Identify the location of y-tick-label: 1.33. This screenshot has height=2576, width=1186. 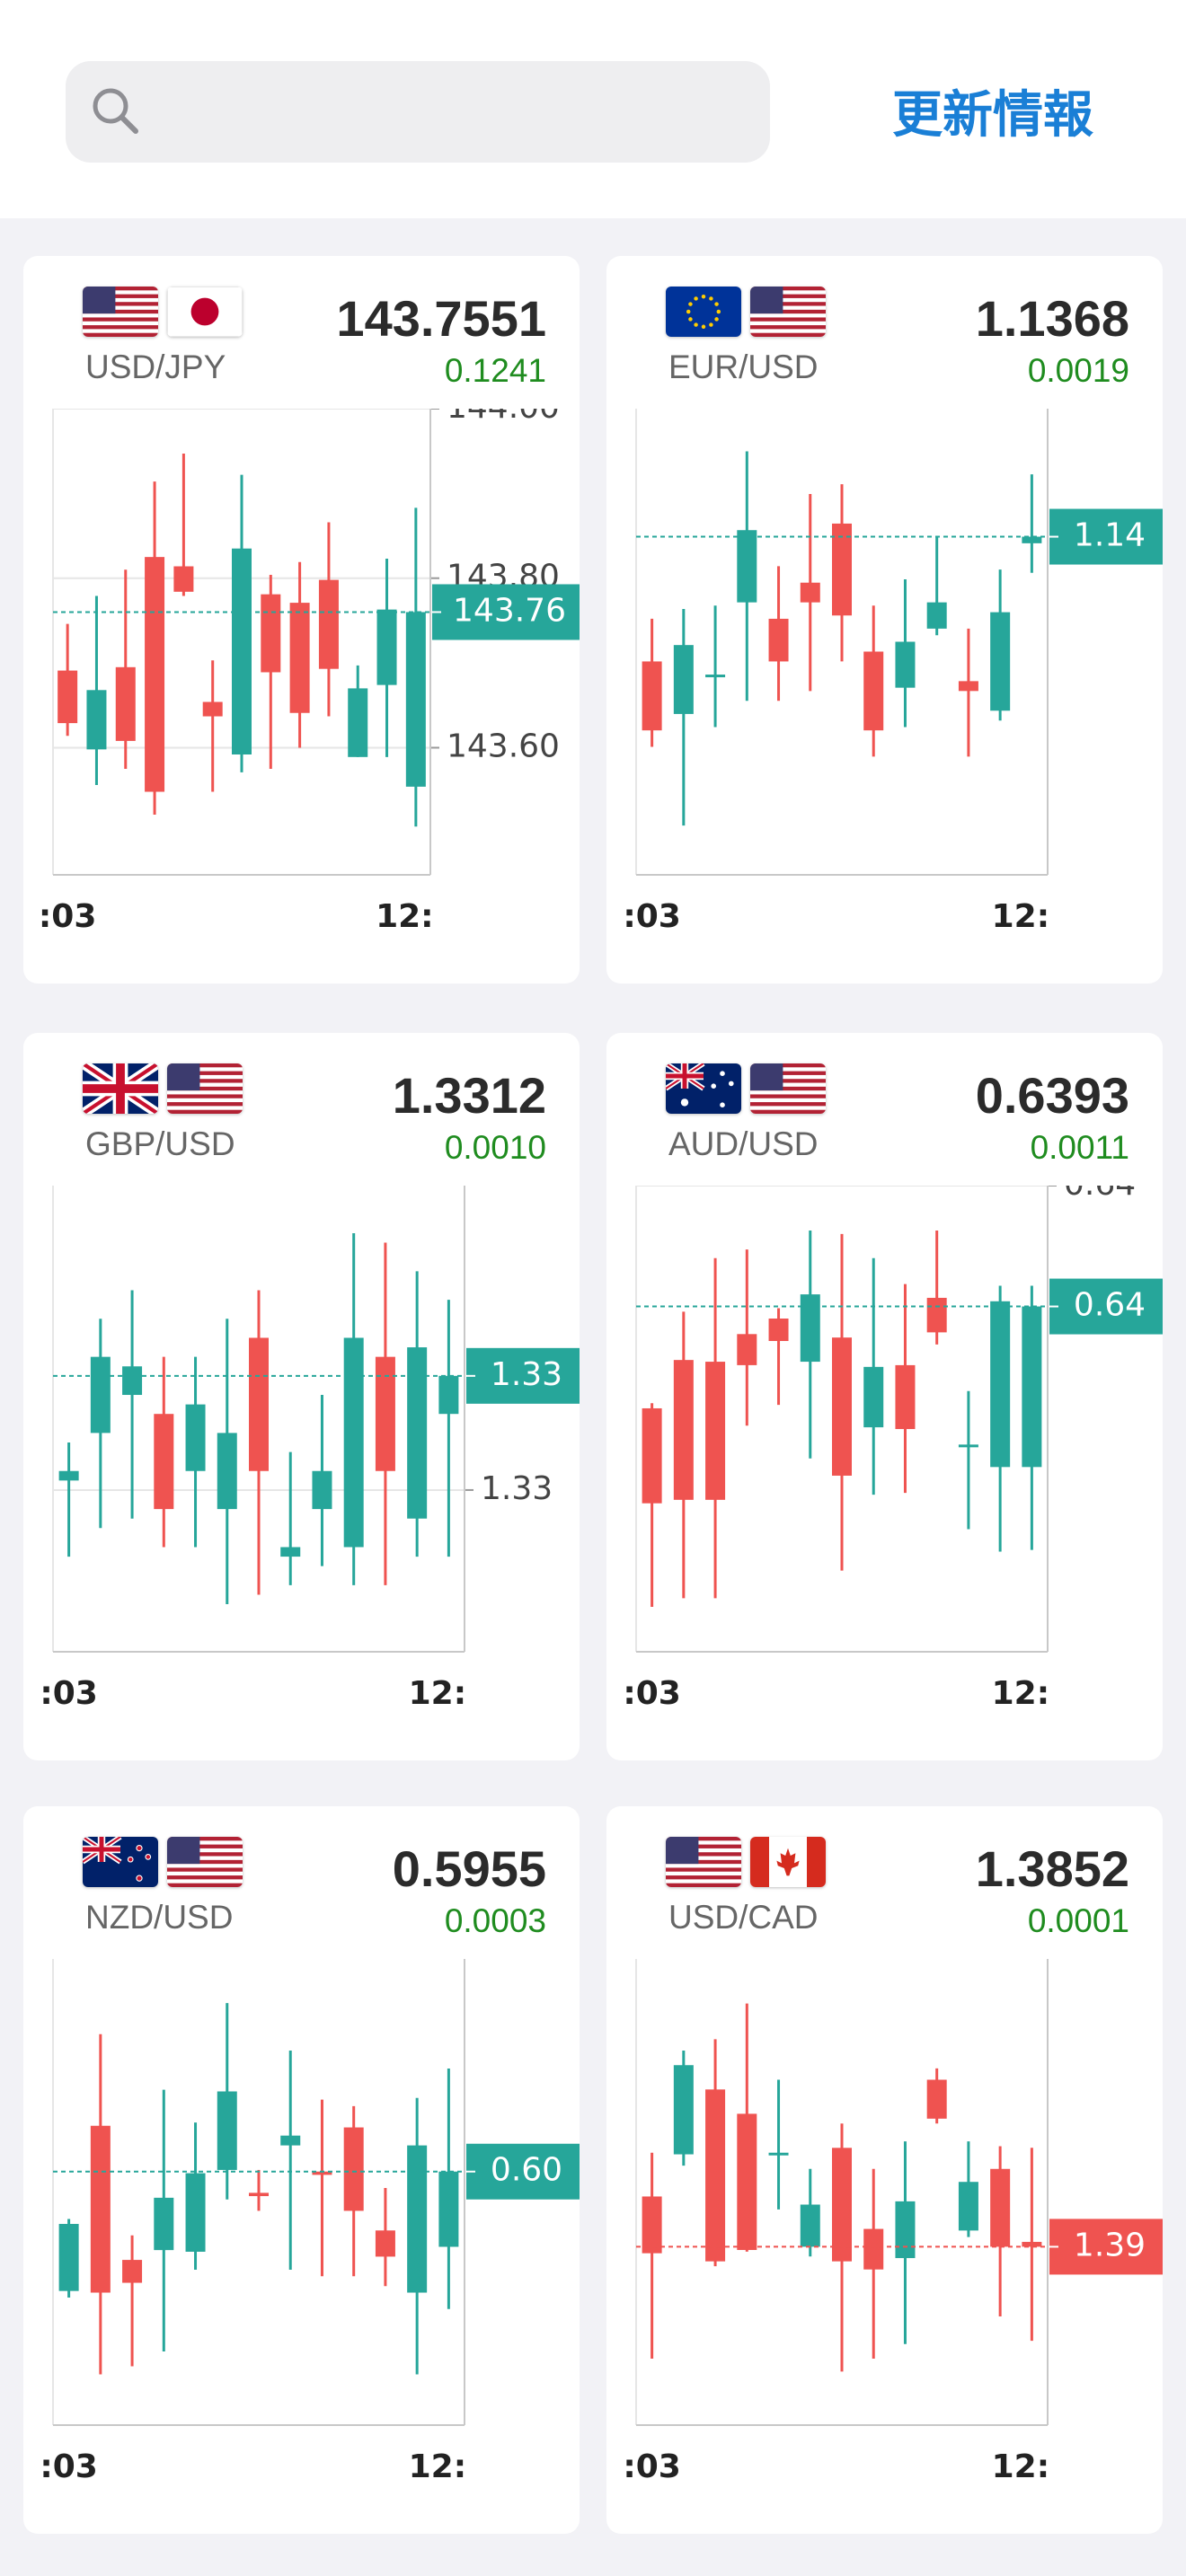
(517, 1488).